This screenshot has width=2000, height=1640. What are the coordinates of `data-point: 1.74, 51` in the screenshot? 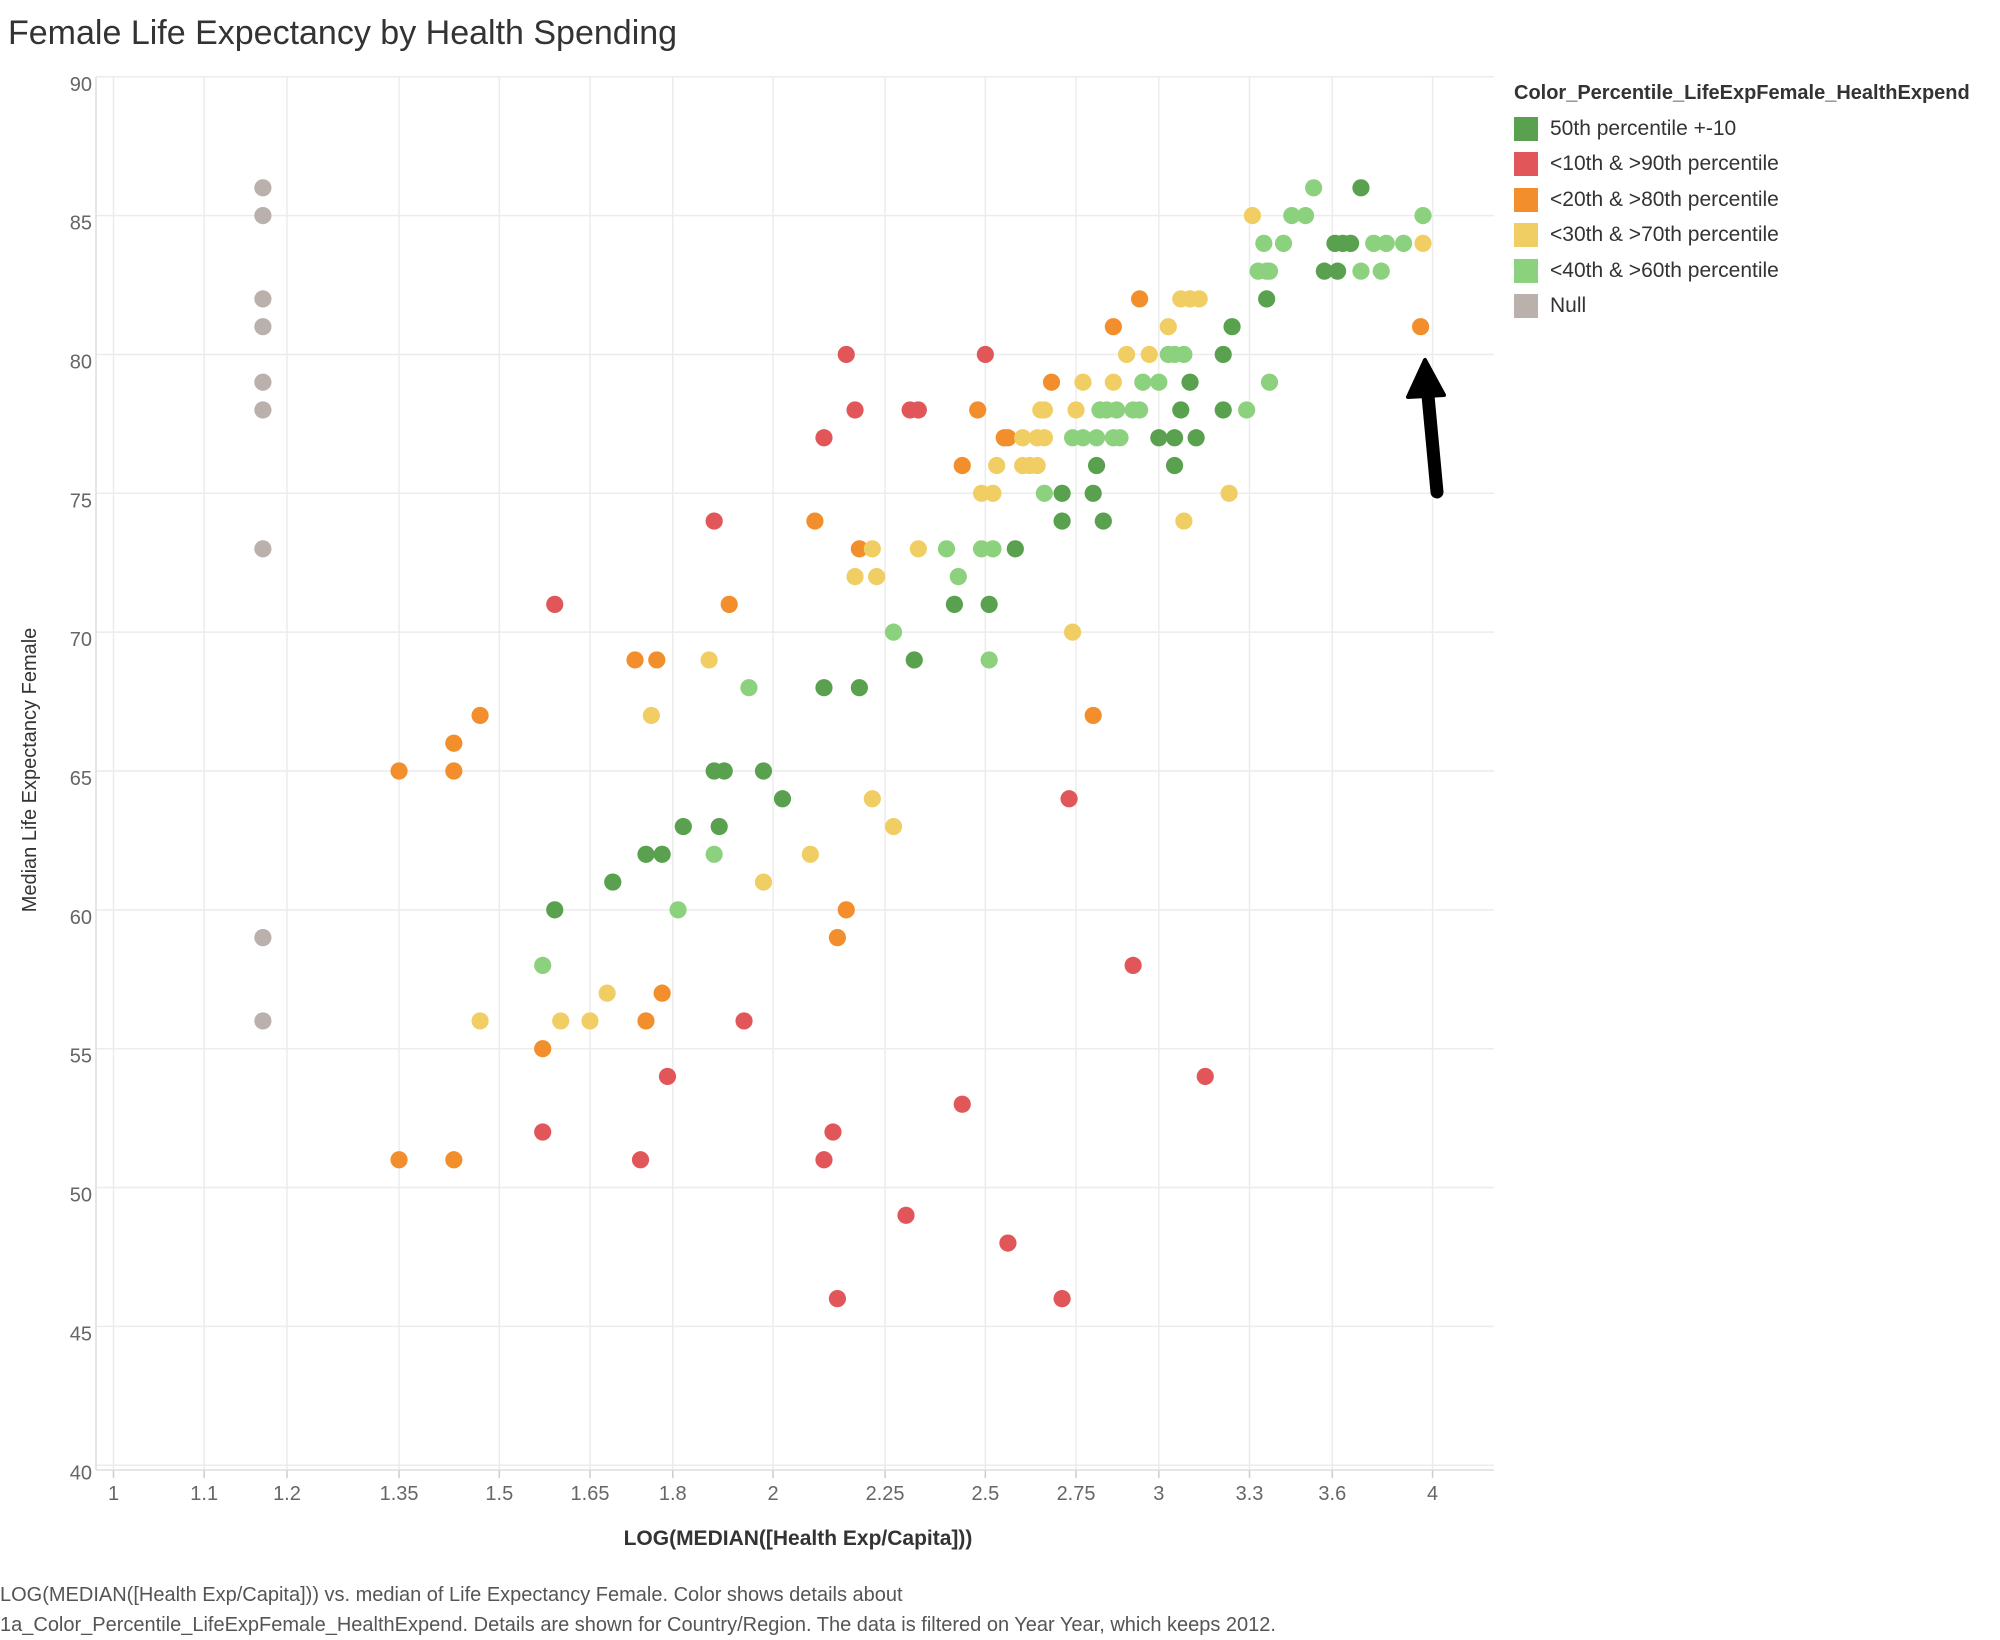 It's located at (640, 1160).